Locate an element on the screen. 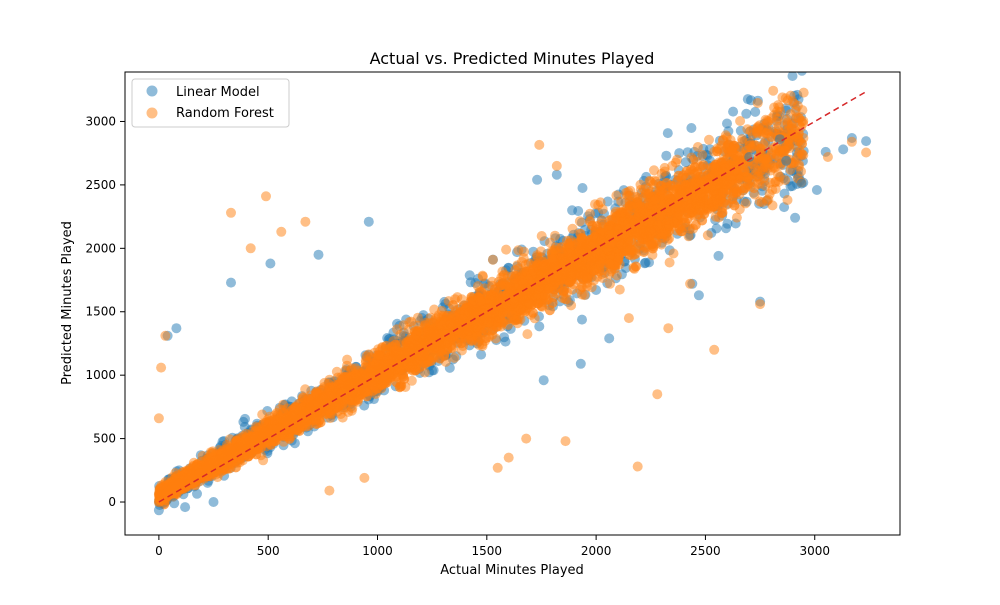 Image resolution: width=1000 pixels, height=605 pixels. chart-title: Actual vs. Predicted Minutes Played is located at coordinates (512, 58).